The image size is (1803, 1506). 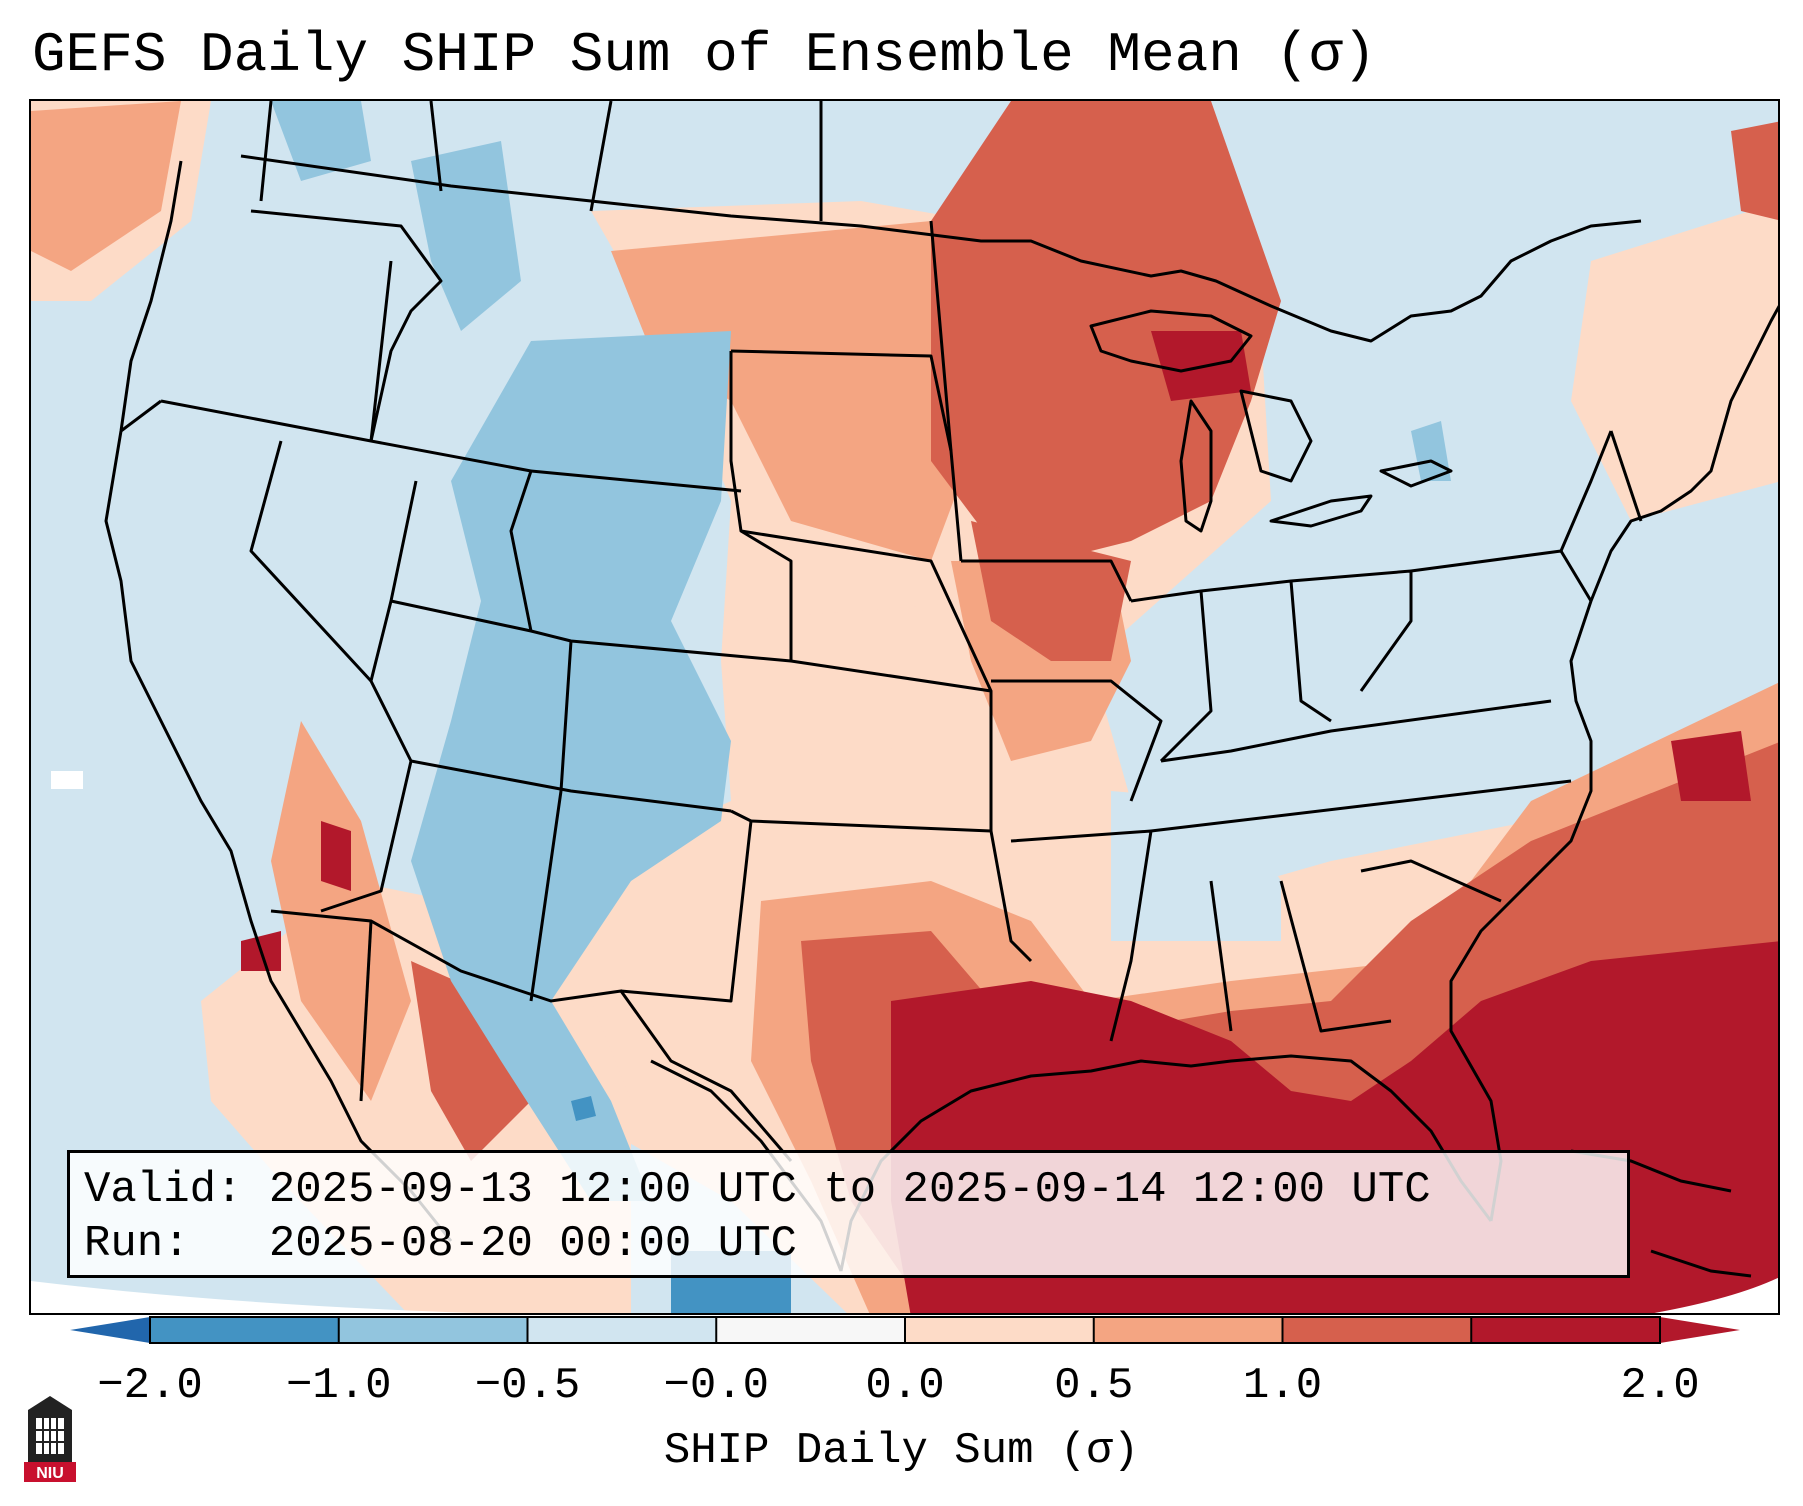 I want to click on region-neg05-southeast, so click(x=1196, y=866).